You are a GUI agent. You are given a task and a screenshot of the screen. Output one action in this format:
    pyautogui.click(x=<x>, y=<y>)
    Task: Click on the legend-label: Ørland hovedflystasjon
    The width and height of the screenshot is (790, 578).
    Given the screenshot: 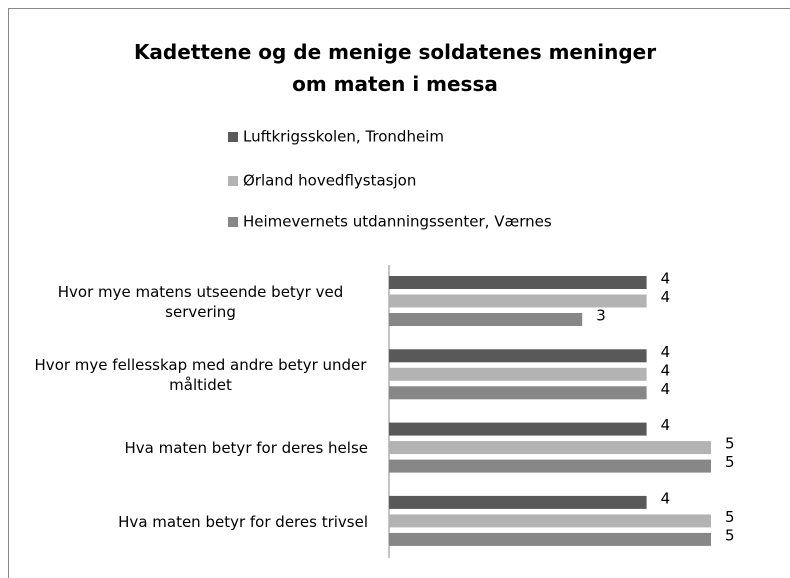 What is the action you would take?
    pyautogui.click(x=329, y=181)
    